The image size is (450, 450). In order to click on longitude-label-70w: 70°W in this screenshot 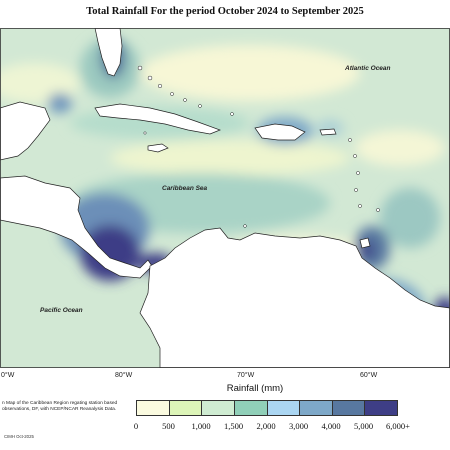, I will do `click(246, 375)`.